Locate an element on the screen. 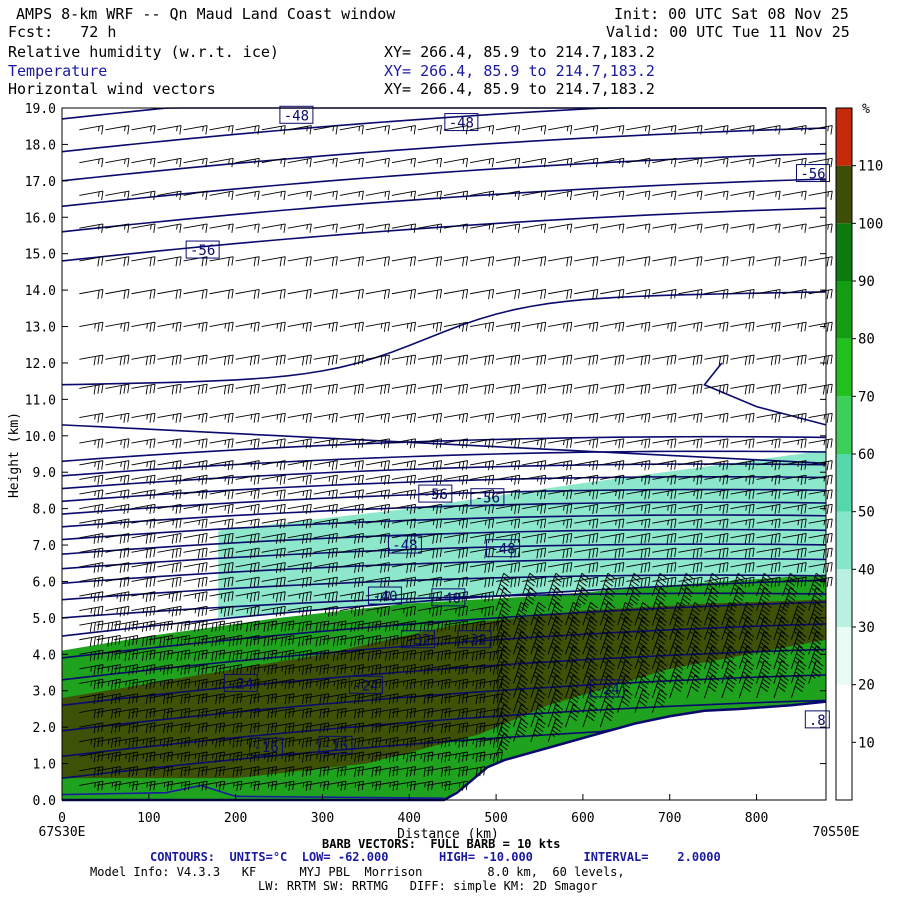 This screenshot has width=900, height=900. y-tick-label: 17.0 is located at coordinates (40, 182).